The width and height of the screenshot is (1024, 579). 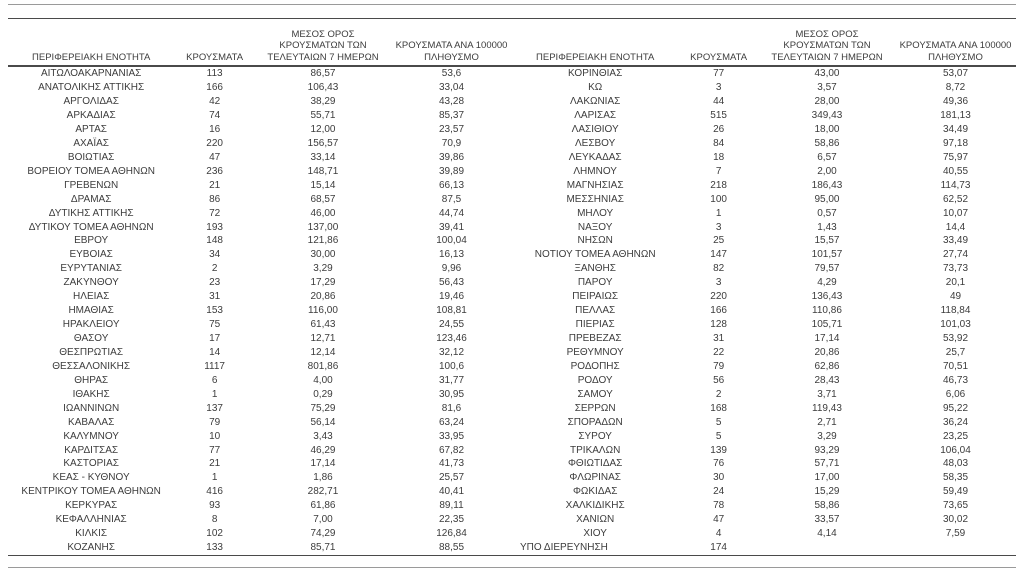 What do you see at coordinates (323, 311) in the screenshot?
I see `cell-avg7: 116,00` at bounding box center [323, 311].